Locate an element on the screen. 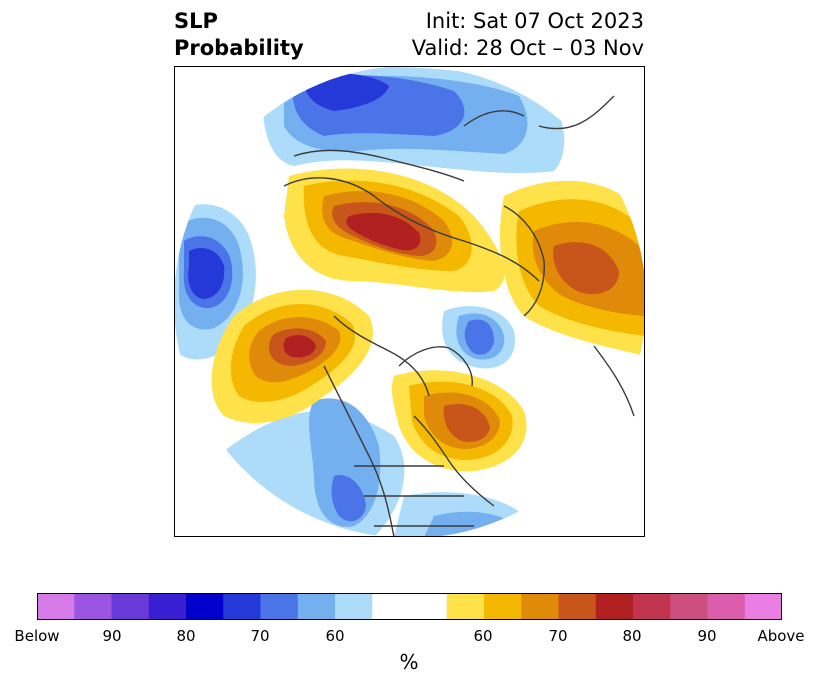 The width and height of the screenshot is (819, 686). above-region-central-asia is located at coordinates (394, 230).